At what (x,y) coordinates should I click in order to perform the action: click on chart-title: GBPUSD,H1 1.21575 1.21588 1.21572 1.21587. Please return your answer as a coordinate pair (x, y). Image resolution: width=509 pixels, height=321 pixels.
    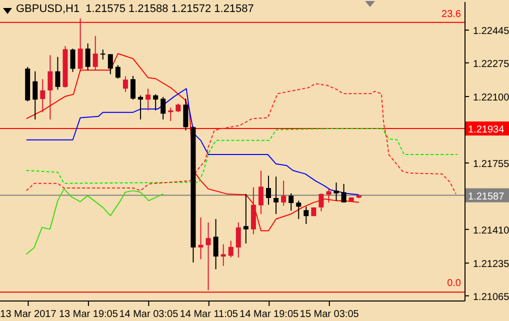
    Looking at the image, I should click on (135, 9).